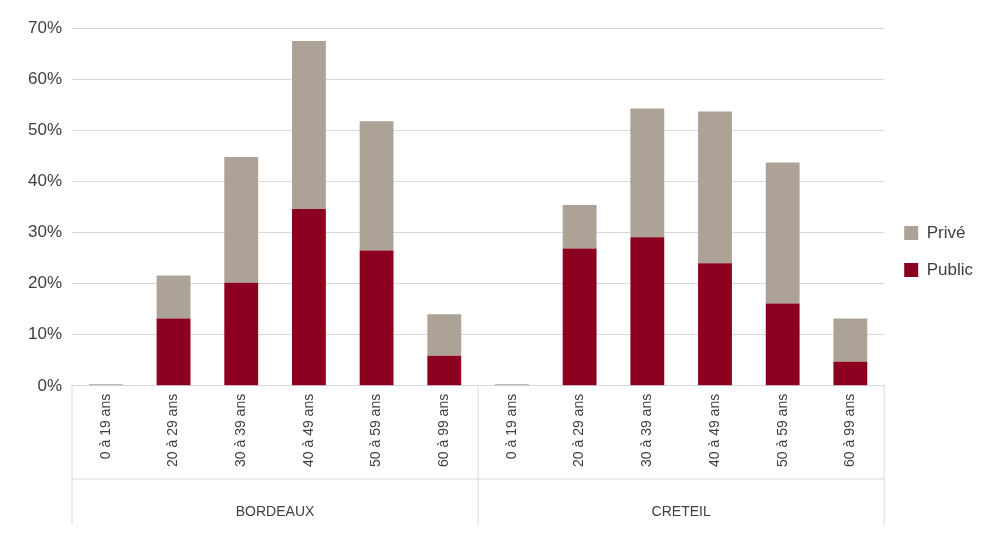 The height and width of the screenshot is (533, 1001). Describe the element at coordinates (45, 130) in the screenshot. I see `y-tick-label: 50%` at that location.